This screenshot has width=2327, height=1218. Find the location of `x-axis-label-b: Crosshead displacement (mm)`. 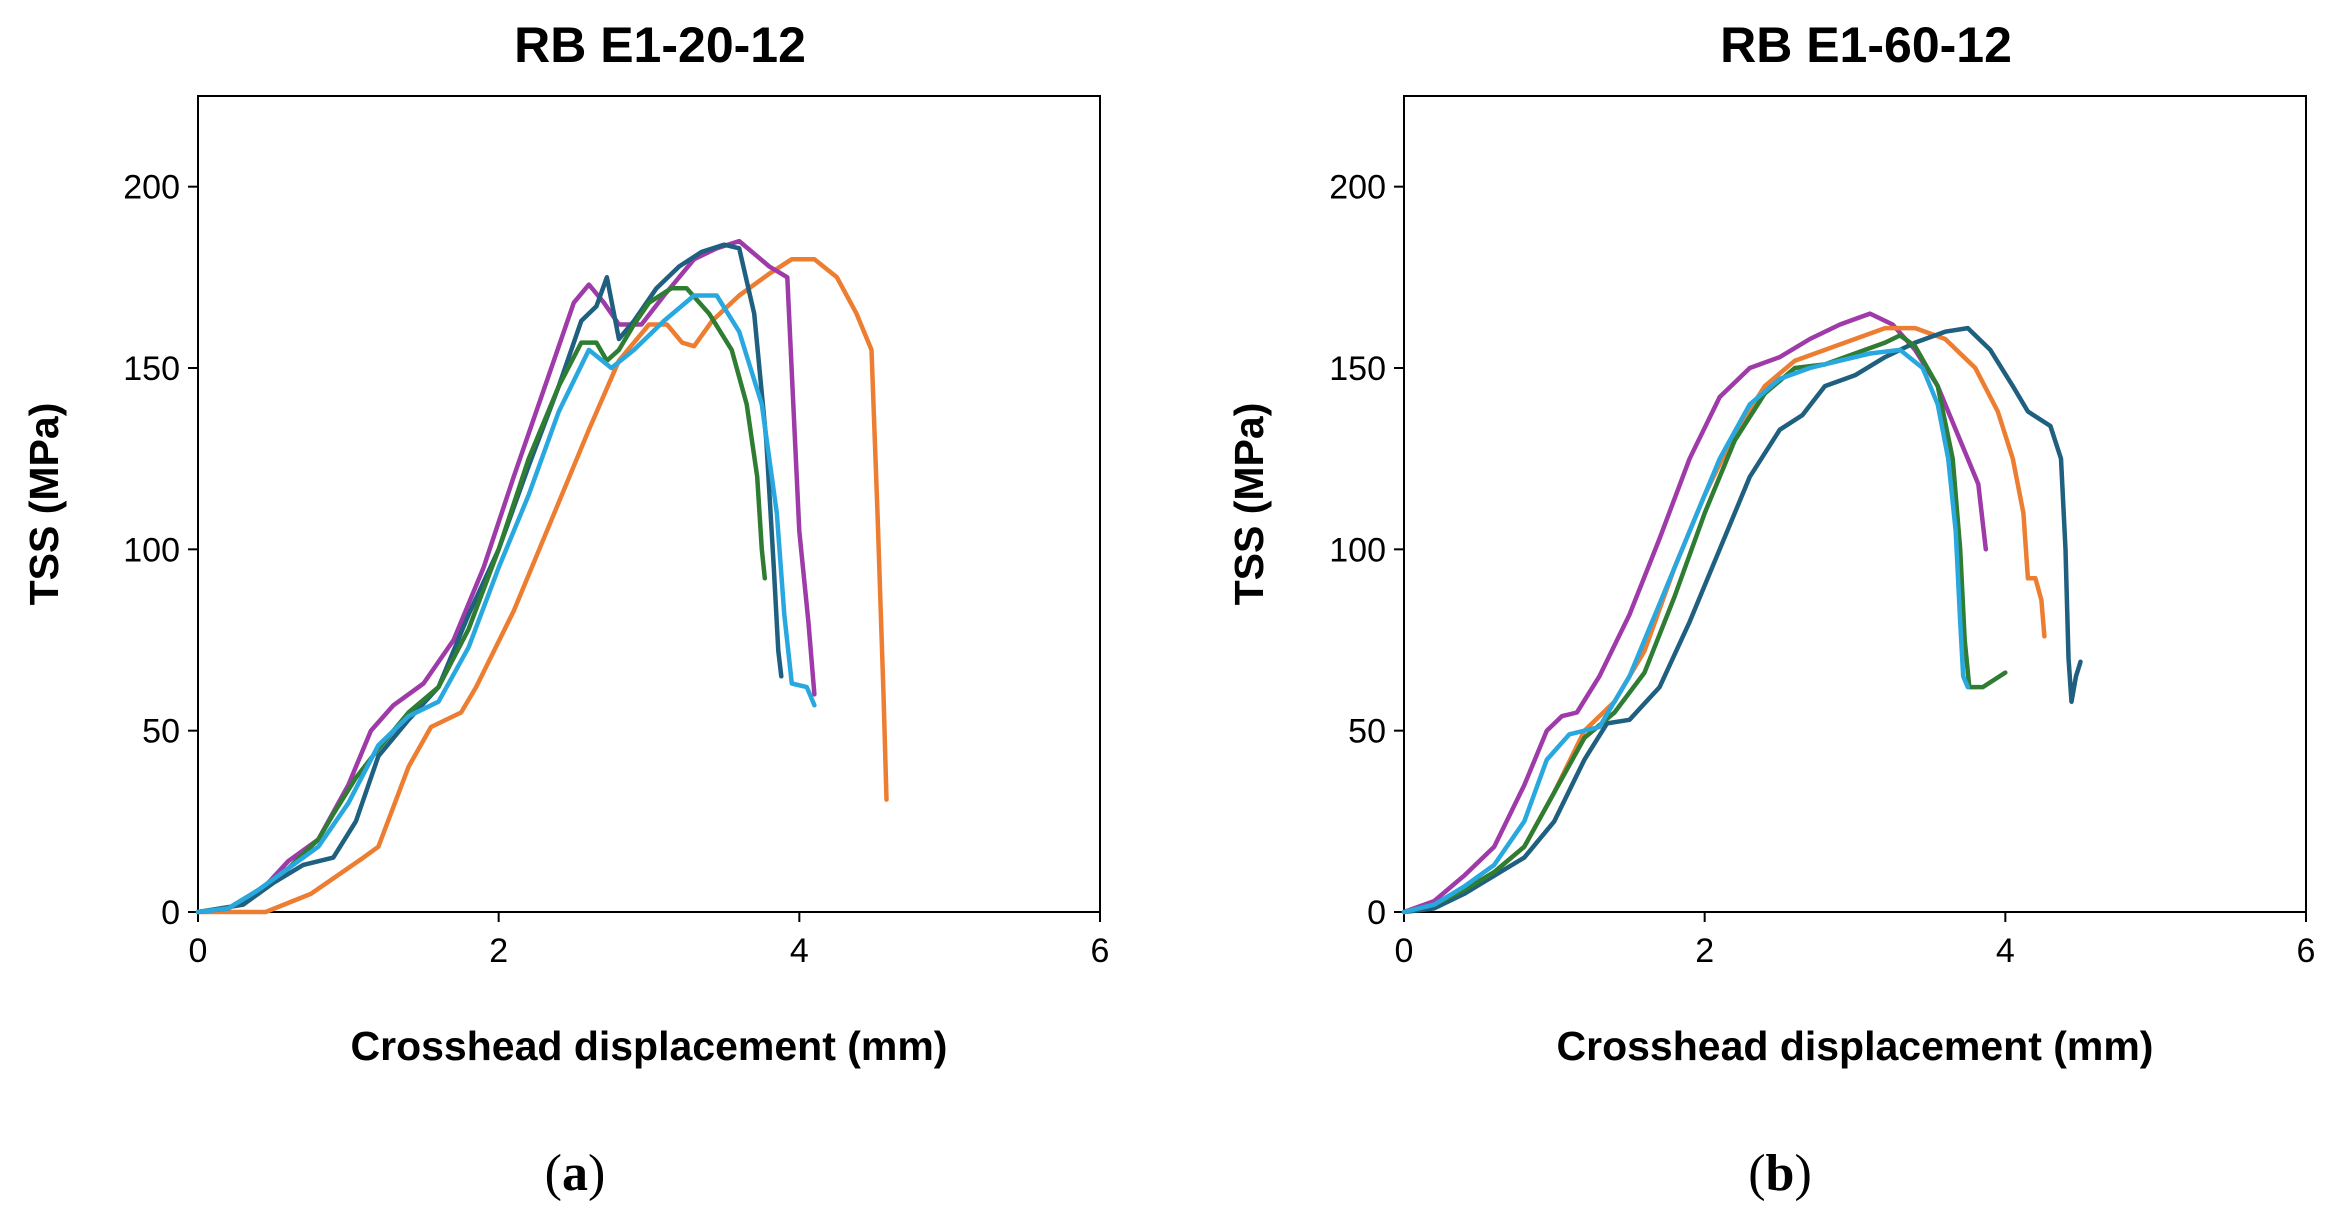

x-axis-label-b: Crosshead displacement (mm) is located at coordinates (1855, 1046).